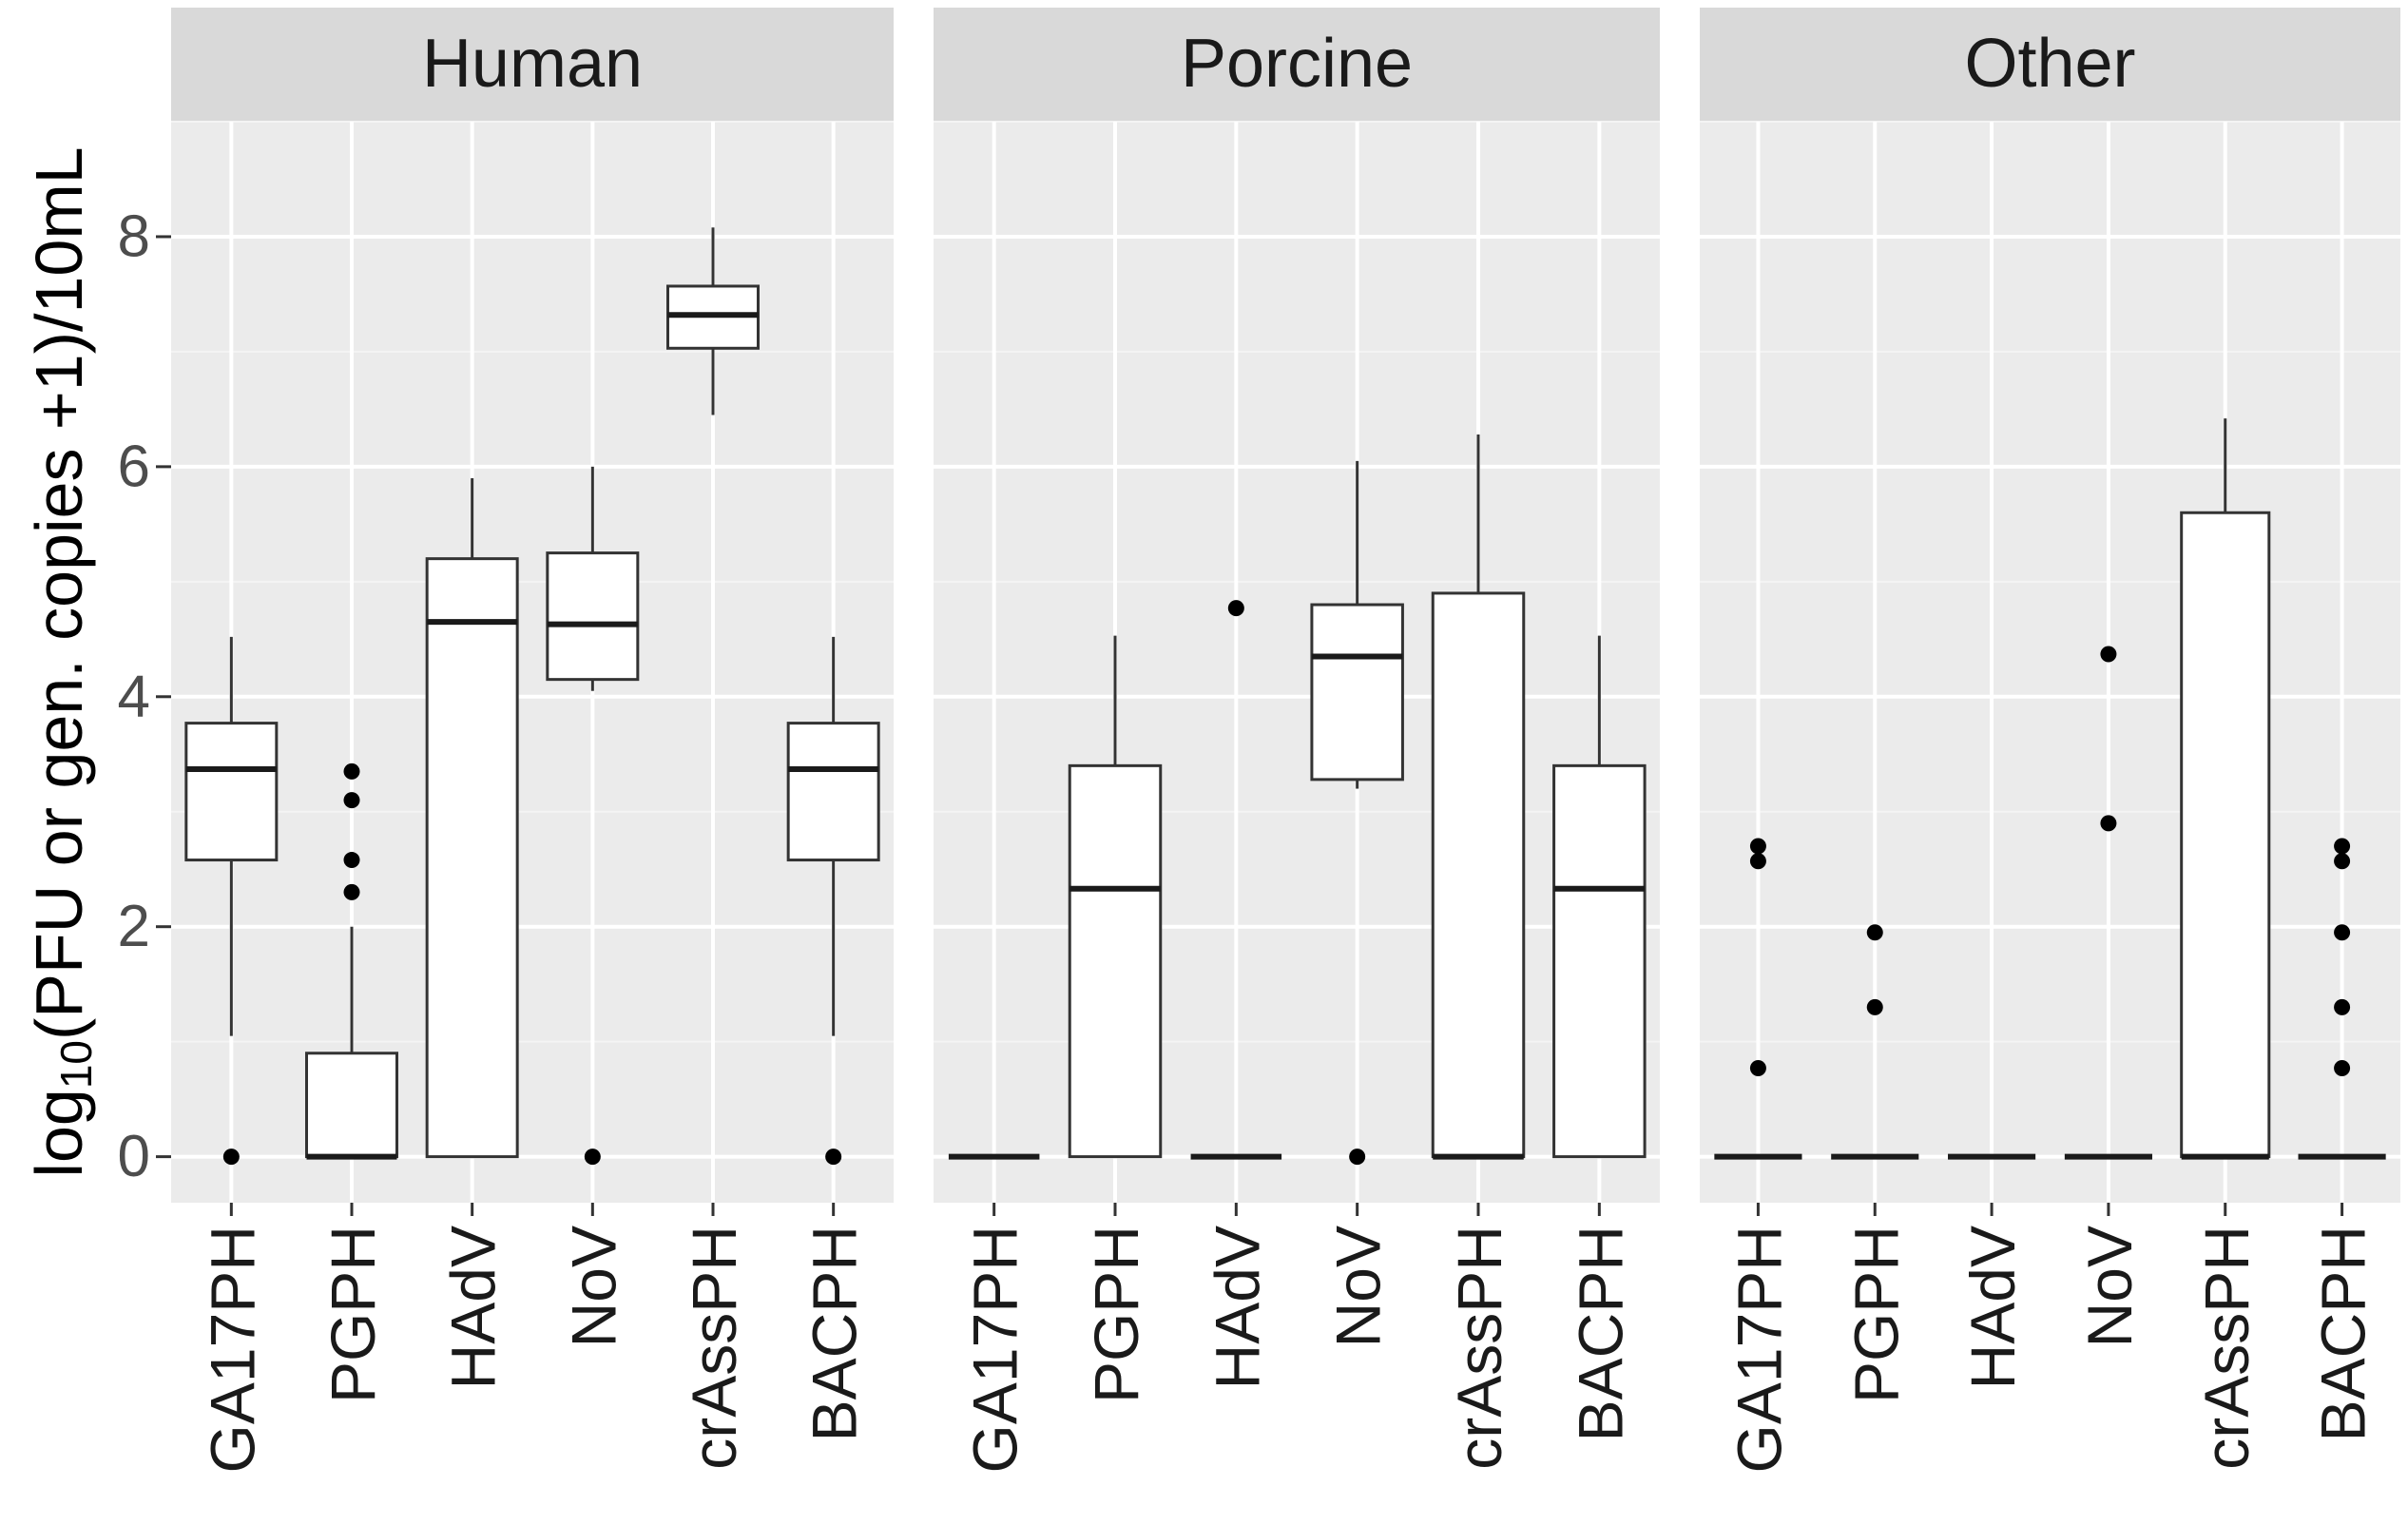 This screenshot has height=1525, width=2408. What do you see at coordinates (134, 466) in the screenshot?
I see `y-tick-label: 6` at bounding box center [134, 466].